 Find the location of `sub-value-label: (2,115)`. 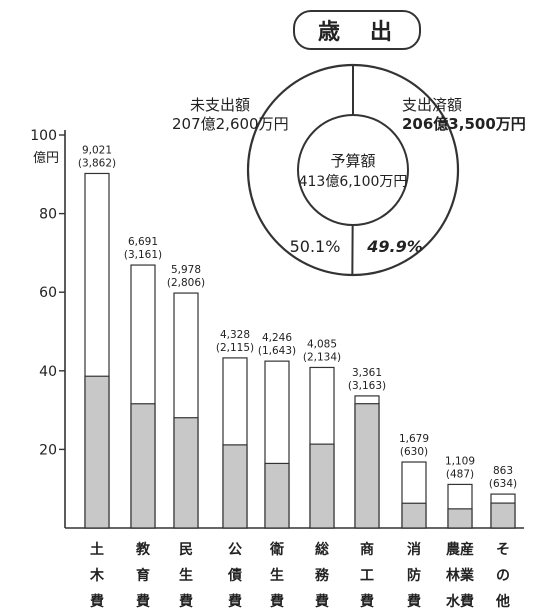

sub-value-label: (2,115) is located at coordinates (235, 348).